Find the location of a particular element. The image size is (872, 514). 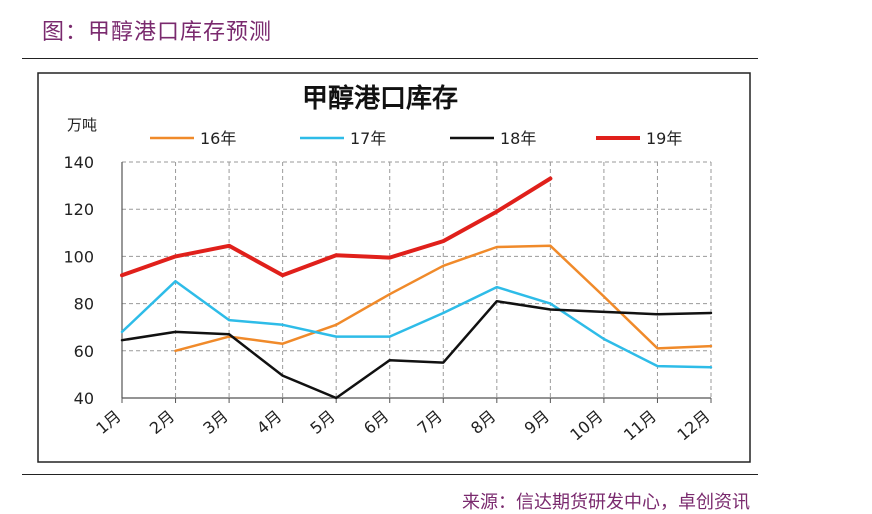

legend-label-17年: 17年 is located at coordinates (368, 138).